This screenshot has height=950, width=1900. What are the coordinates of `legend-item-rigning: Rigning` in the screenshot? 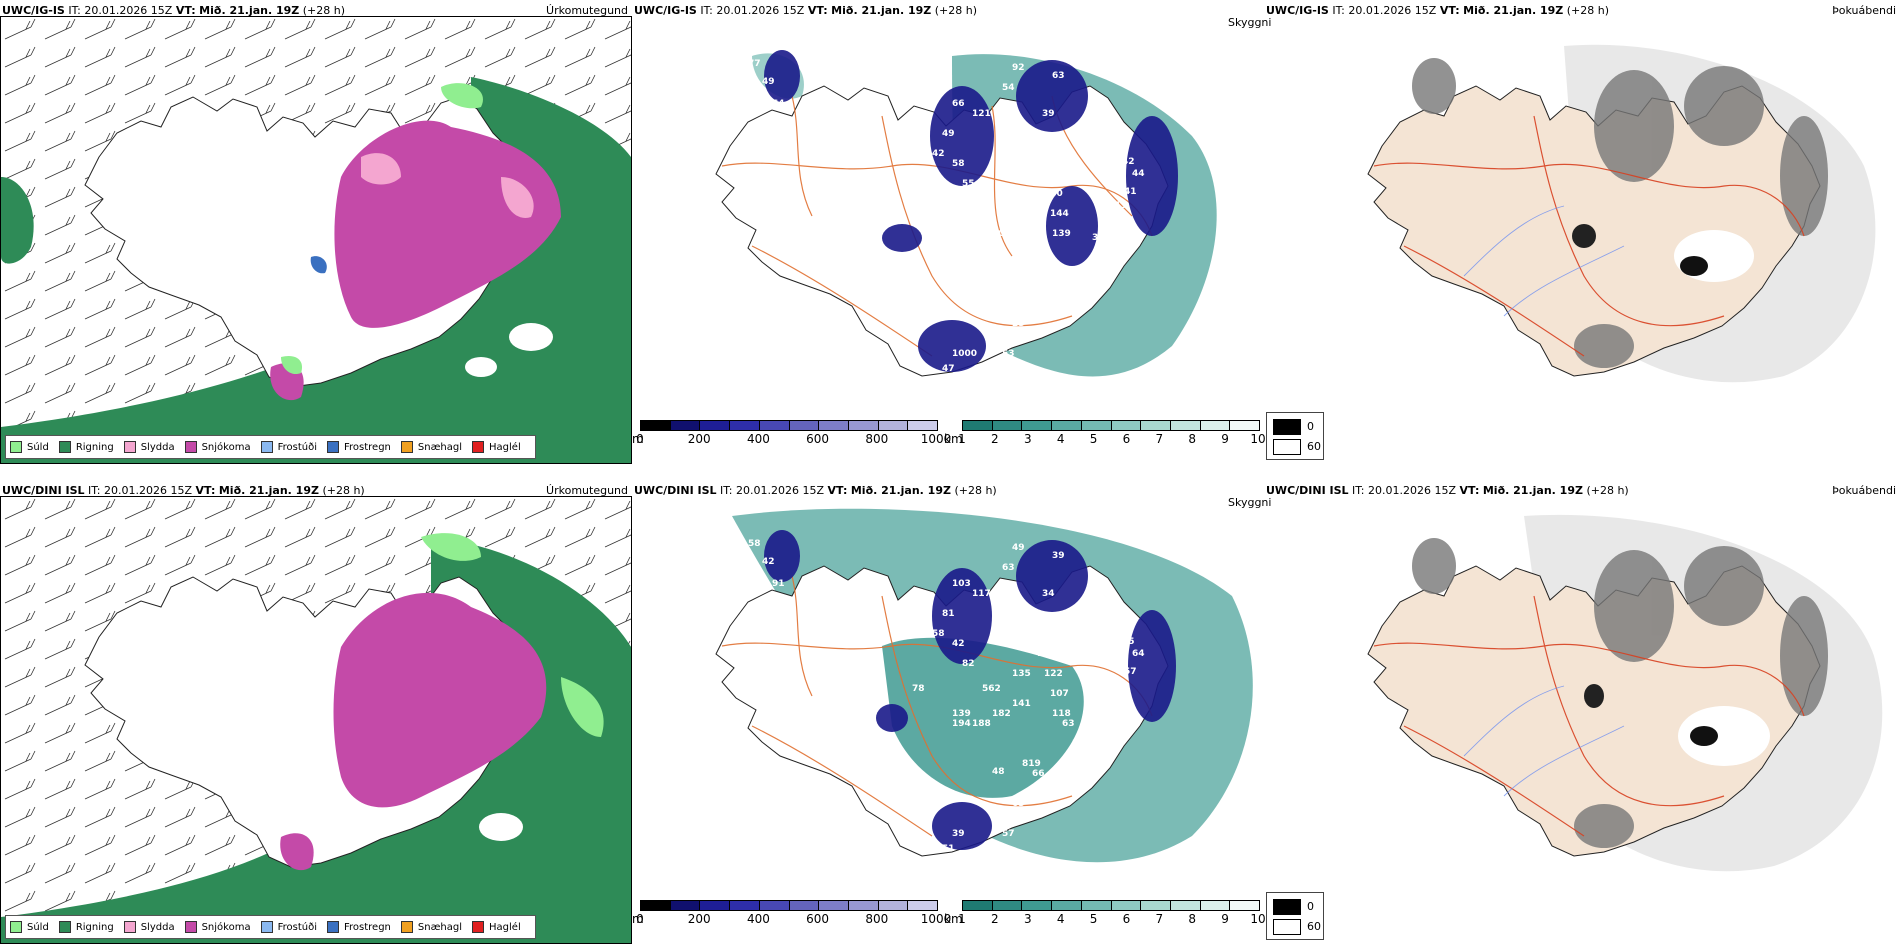 It's located at (86, 927).